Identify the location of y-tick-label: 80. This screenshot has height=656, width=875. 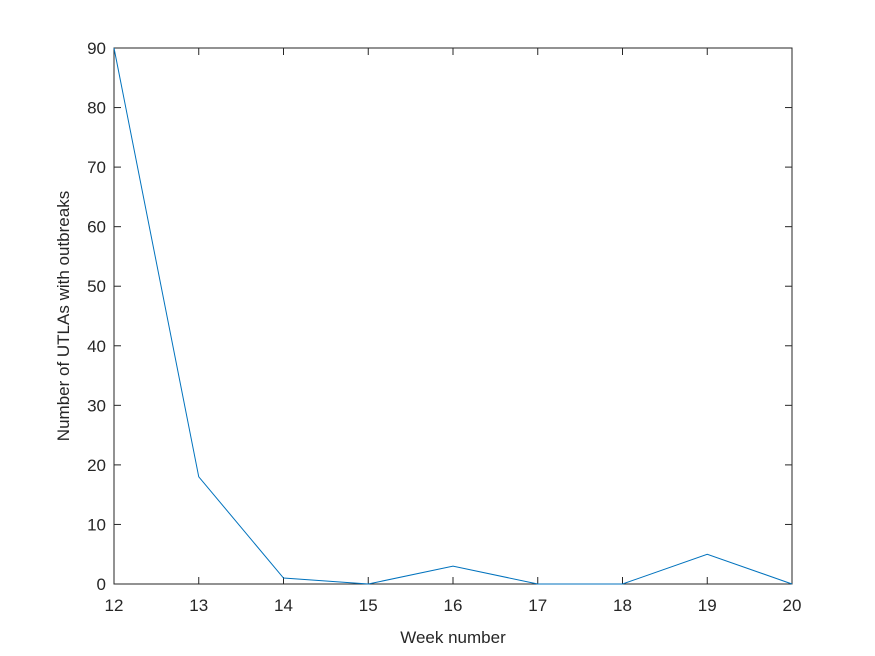
(96, 108).